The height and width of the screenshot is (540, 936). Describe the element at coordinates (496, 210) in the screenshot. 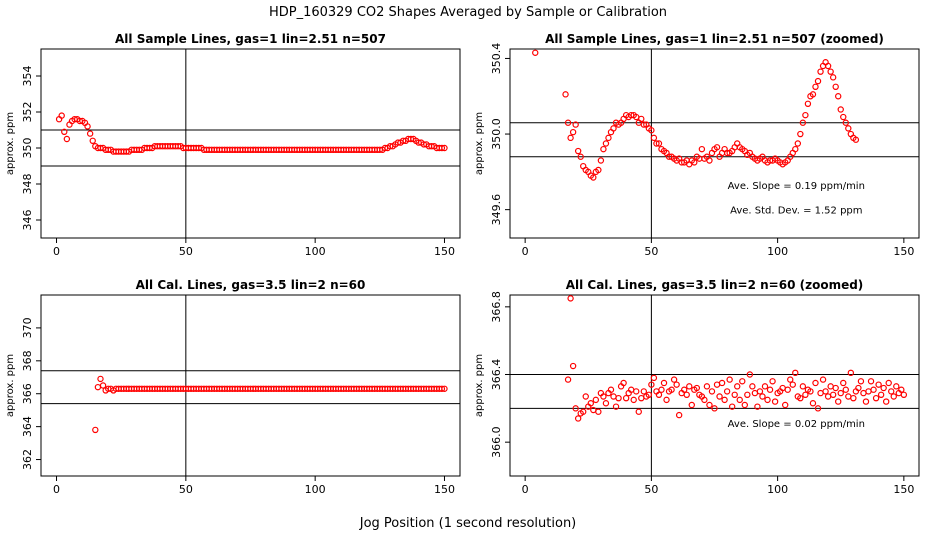

I see `y-tick-label: 349.6` at that location.